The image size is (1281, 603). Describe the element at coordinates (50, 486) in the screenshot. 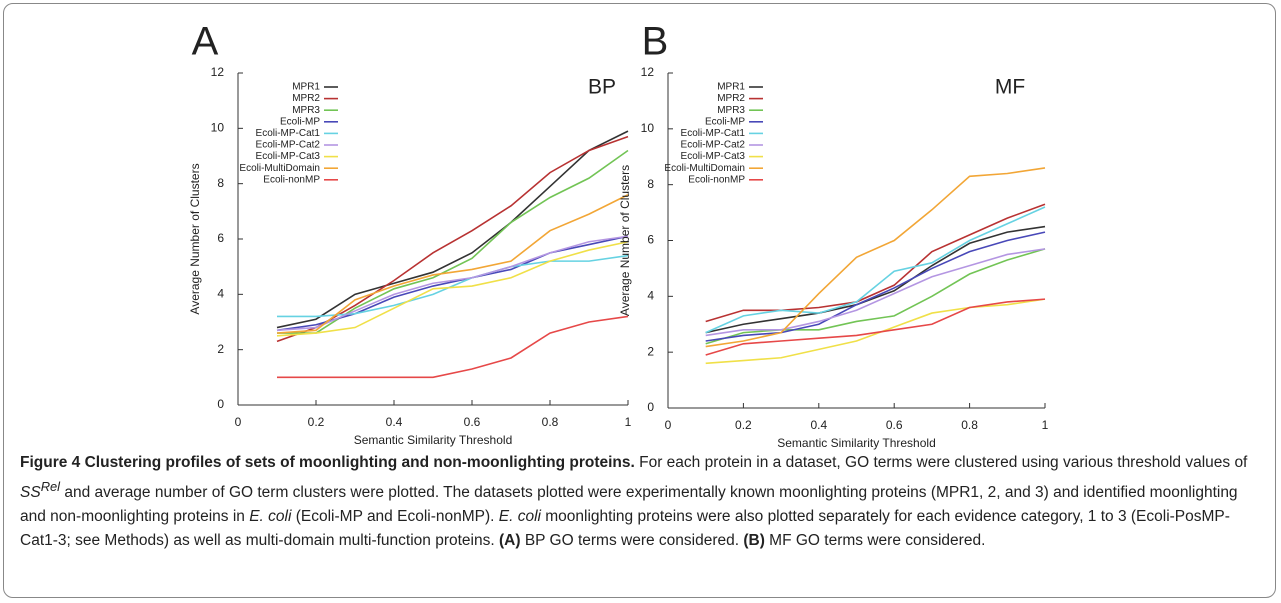

I see `caption-superscript: Rel` at that location.